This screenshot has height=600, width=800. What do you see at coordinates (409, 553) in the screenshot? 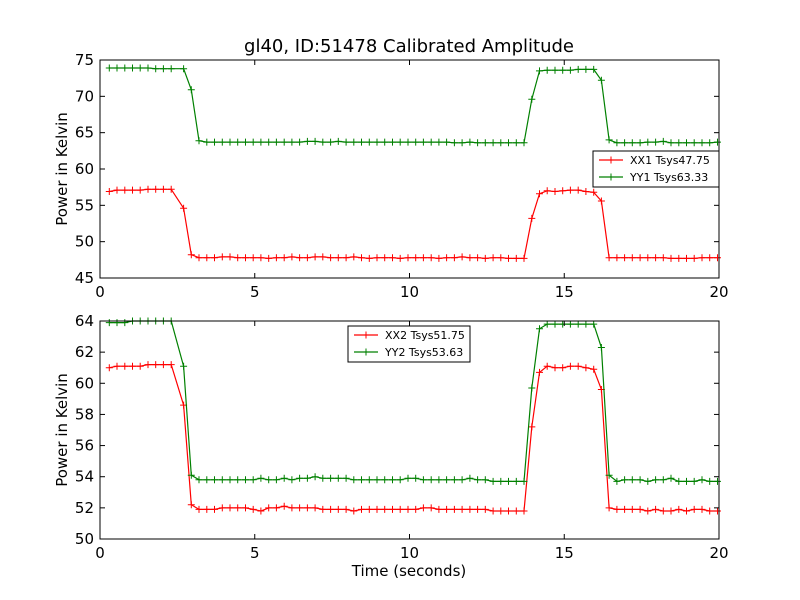
I see `bottom-x-tick-label: 10` at bounding box center [409, 553].